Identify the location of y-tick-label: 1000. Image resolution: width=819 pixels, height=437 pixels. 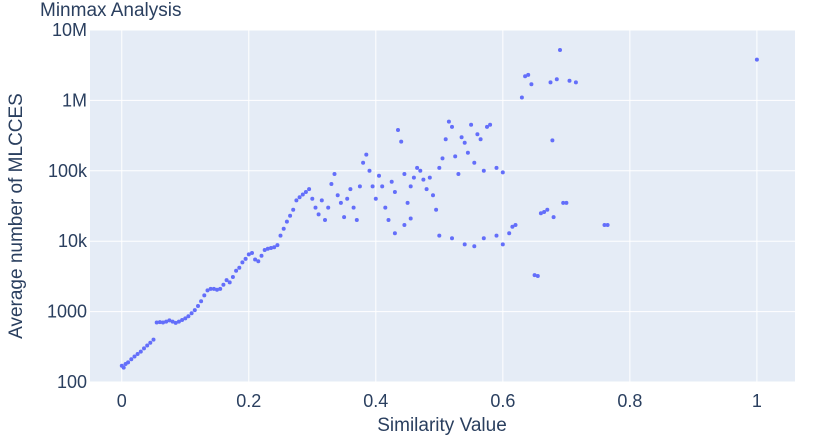
(67, 312).